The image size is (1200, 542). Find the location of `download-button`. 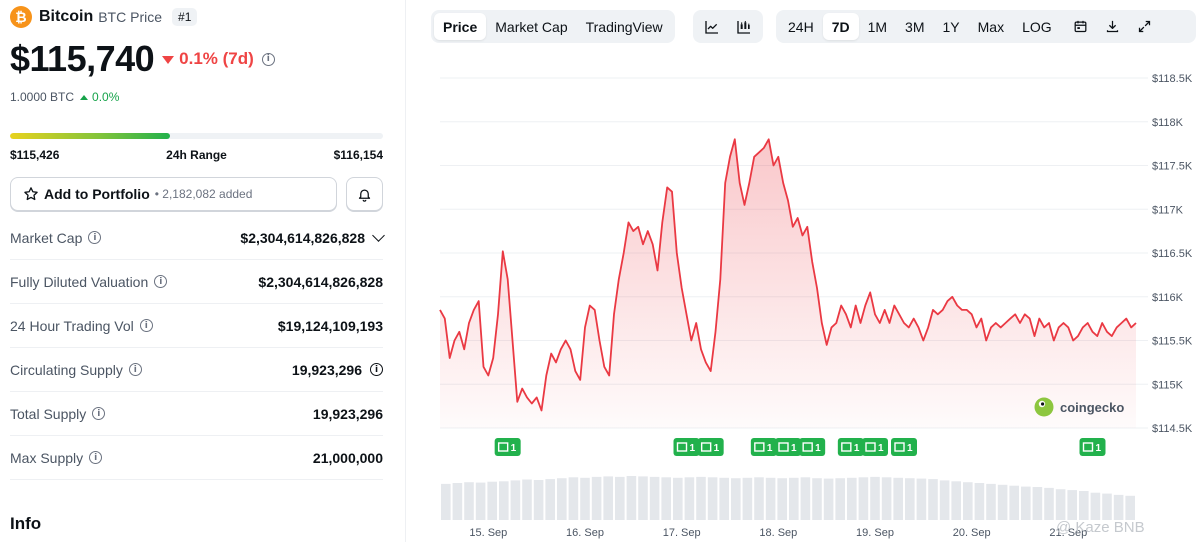

download-button is located at coordinates (1113, 26).